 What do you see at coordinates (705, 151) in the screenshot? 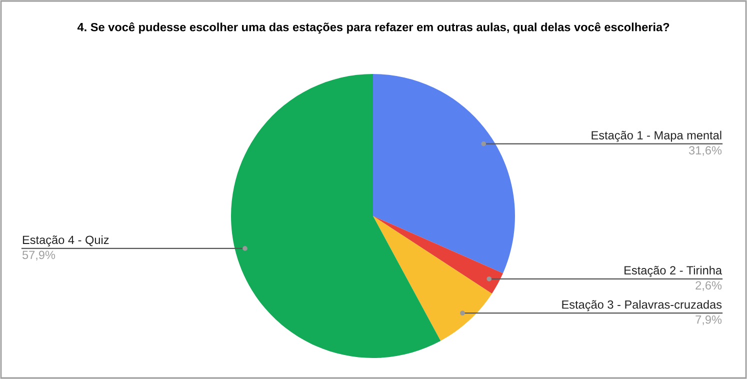
I see `data-label: 31,6%` at bounding box center [705, 151].